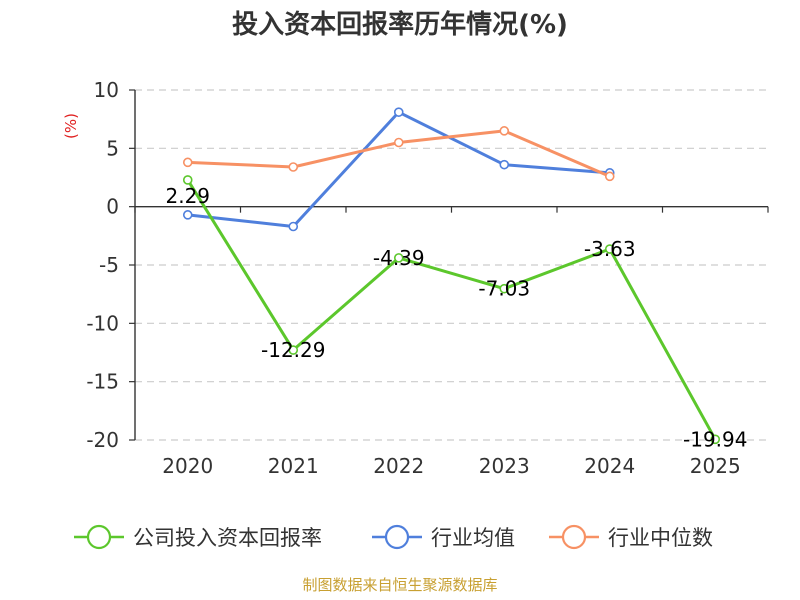 The width and height of the screenshot is (800, 600). I want to click on legend-label: 公司投入资本回报率, so click(227, 538).